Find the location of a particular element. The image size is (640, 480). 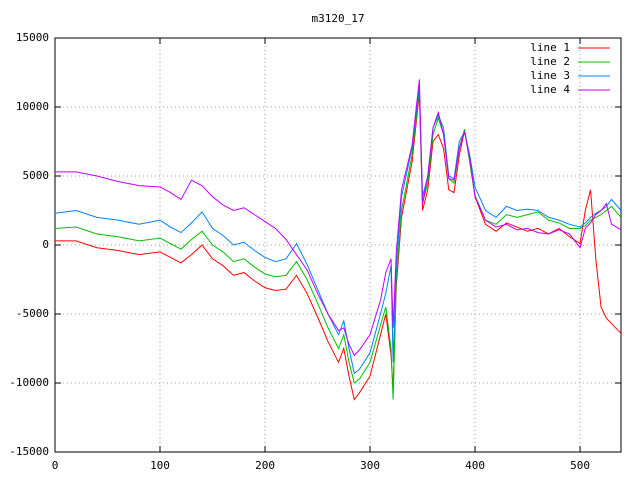

y-tick-label: 15000 is located at coordinates (32, 37).